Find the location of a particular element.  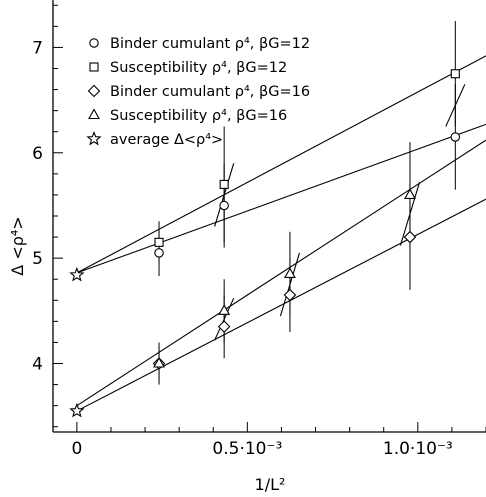

legend-marker-diamond is located at coordinates (94, 91).